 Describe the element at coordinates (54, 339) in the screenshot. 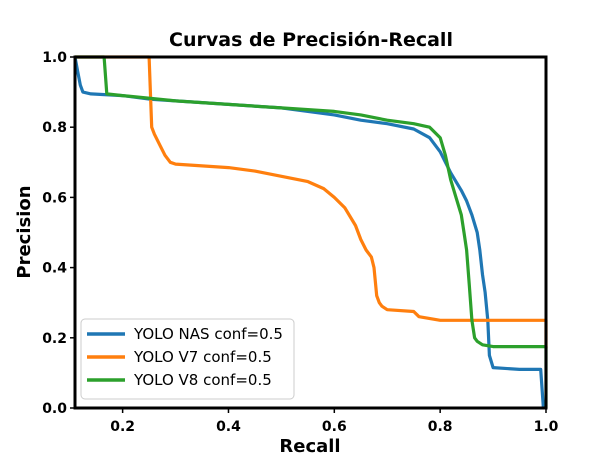

I see `y-tick-label: 0.2` at that location.